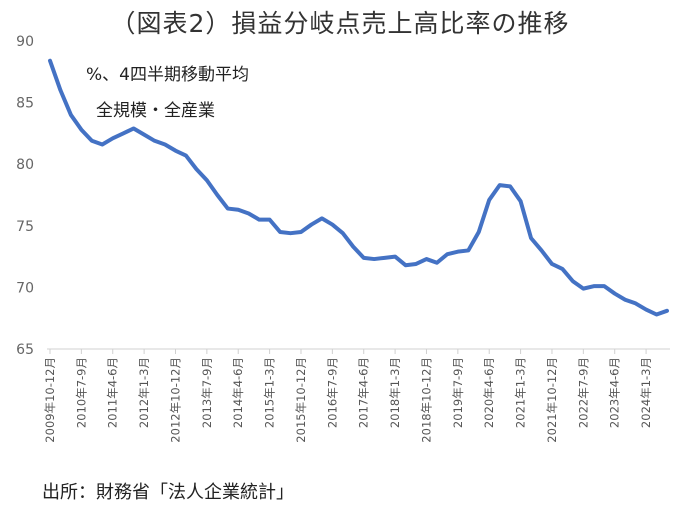  What do you see at coordinates (340, 23) in the screenshot?
I see `chart-title: （図表2）損益分岐点売上高比率の推移` at bounding box center [340, 23].